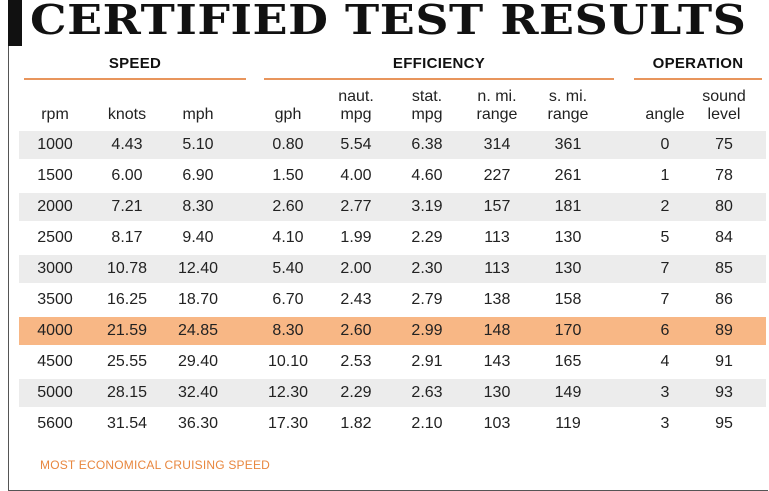  What do you see at coordinates (568, 299) in the screenshot?
I see `cell-stat-range: 158` at bounding box center [568, 299].